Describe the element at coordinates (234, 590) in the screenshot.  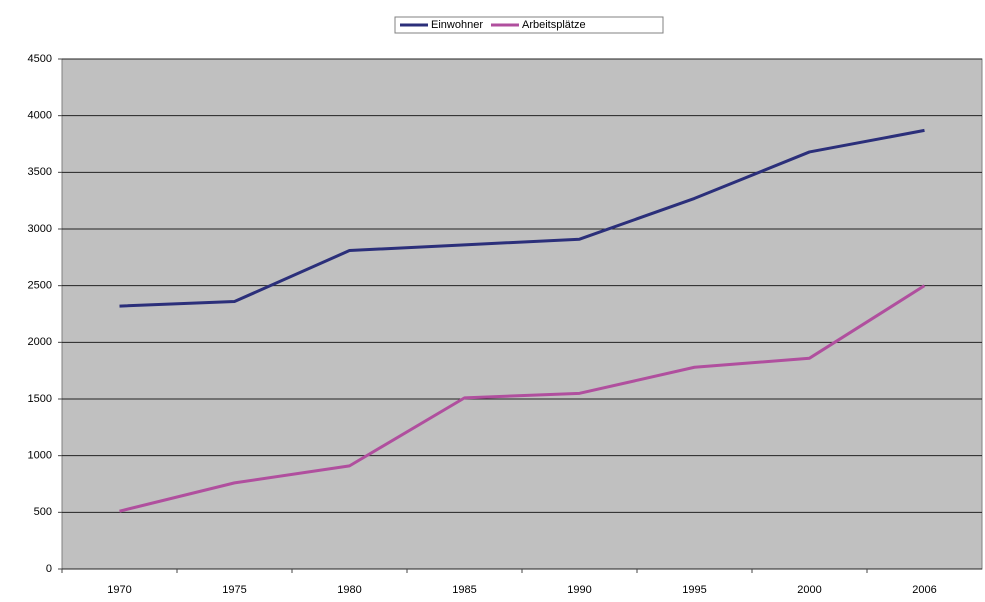
I see `x-tick-label: 1975` at that location.